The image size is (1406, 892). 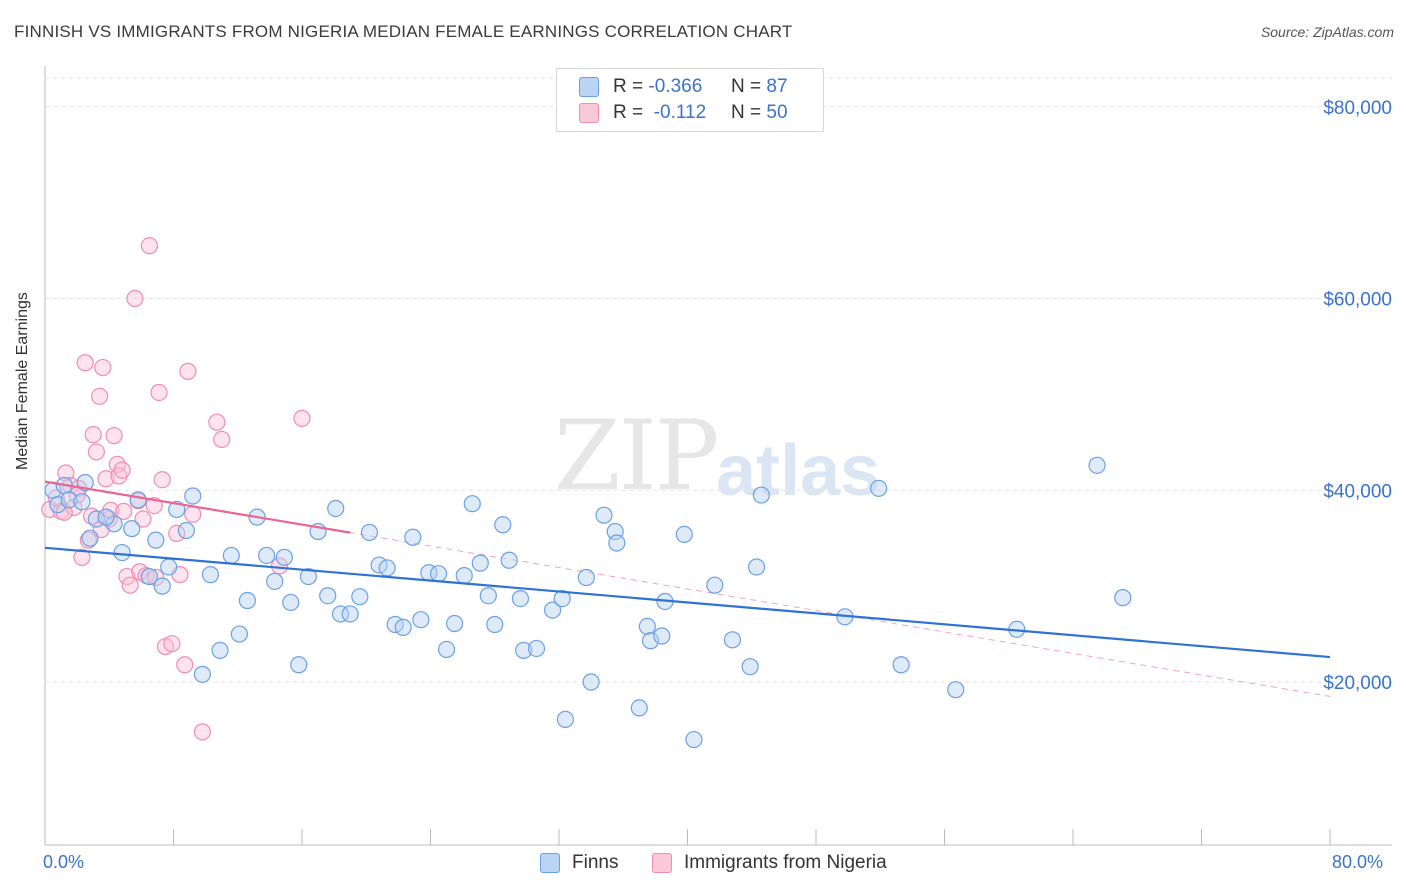 I want to click on legend-swatch-finns, so click(x=589, y=87).